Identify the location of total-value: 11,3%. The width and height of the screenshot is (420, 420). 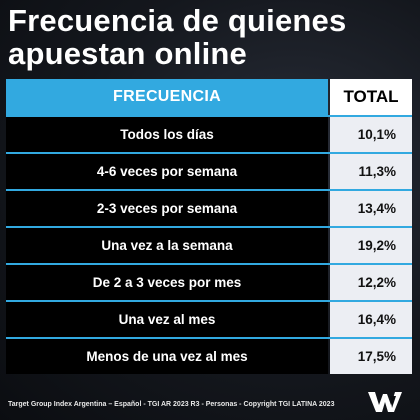
(371, 171).